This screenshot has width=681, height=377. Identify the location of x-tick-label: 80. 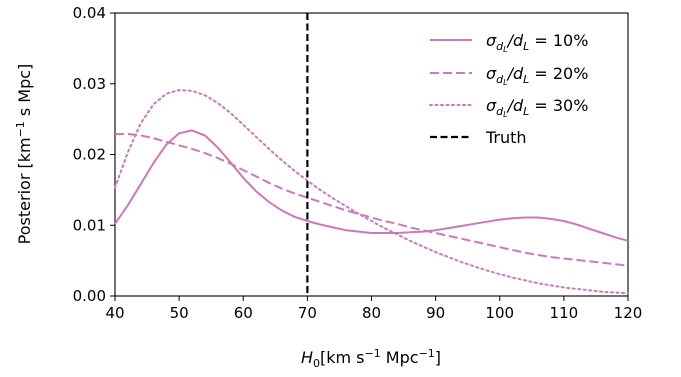
(371, 313).